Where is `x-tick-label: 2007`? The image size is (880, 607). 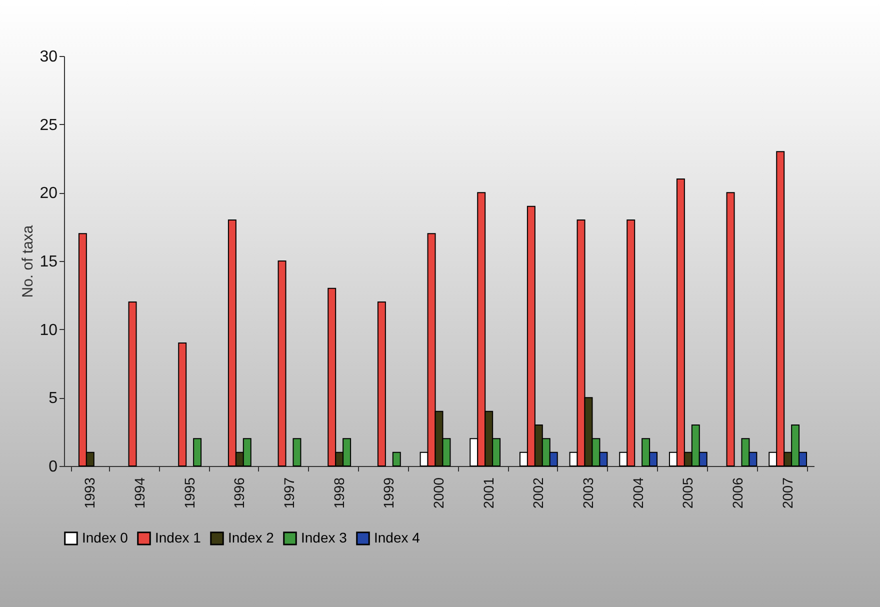
x-tick-label: 2007 is located at coordinates (787, 493).